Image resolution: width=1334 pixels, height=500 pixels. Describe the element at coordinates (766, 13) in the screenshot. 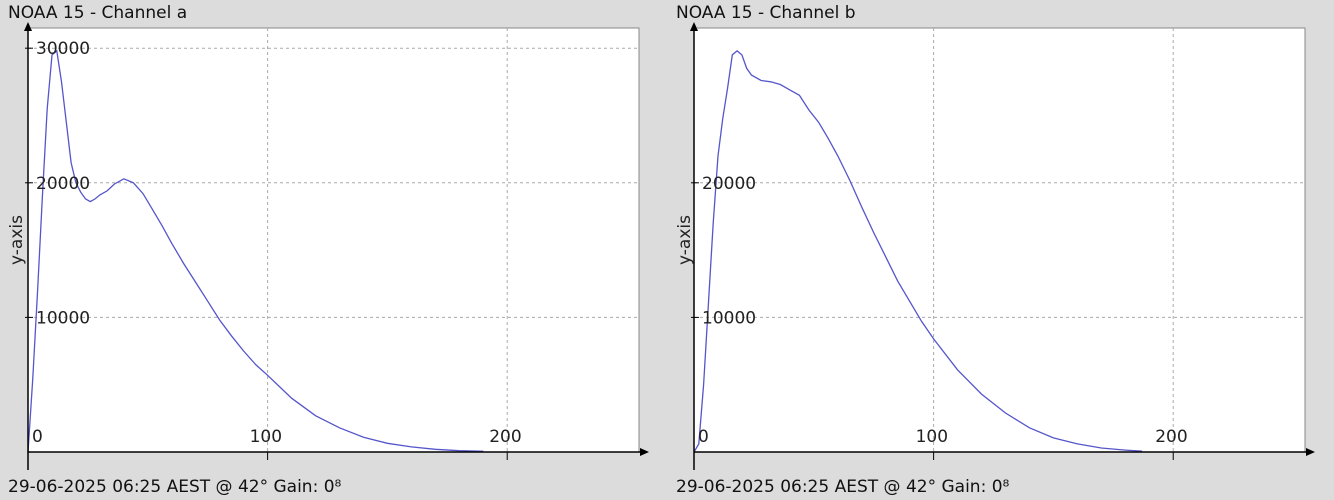

I see `chart-title: NOAA 15 - Channel b` at that location.